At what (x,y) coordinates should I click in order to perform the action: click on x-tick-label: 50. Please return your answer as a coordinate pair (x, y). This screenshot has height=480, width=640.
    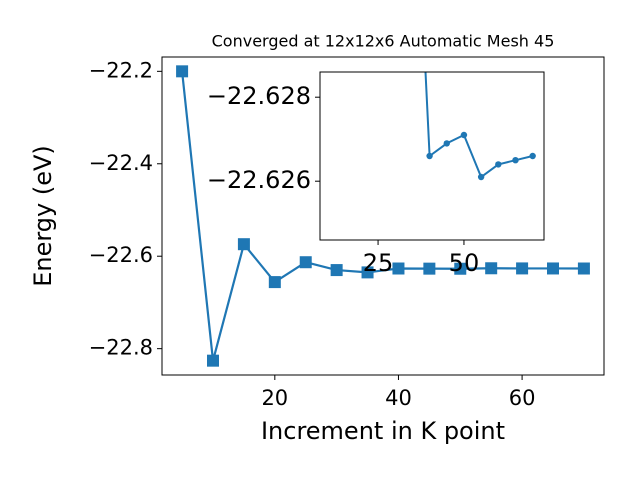
    Looking at the image, I should click on (464, 263).